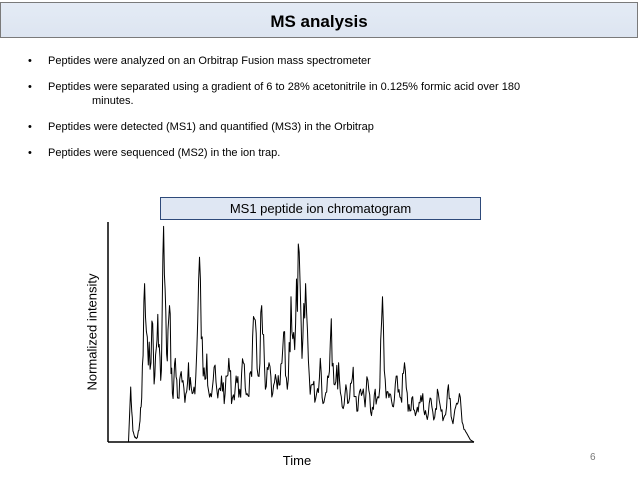 This screenshot has height=480, width=640. I want to click on slide-title-bar: MS analysis, so click(319, 20).